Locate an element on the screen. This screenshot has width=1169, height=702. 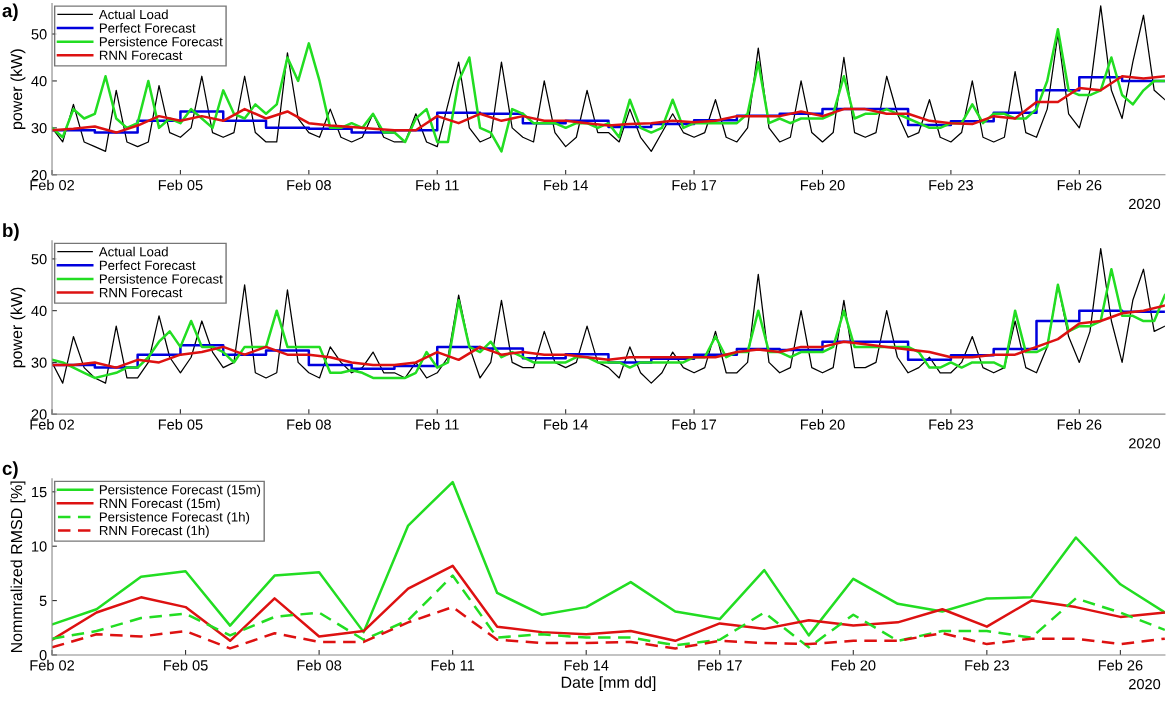
legend-label: RNN Forecast (1h) is located at coordinates (154, 531).